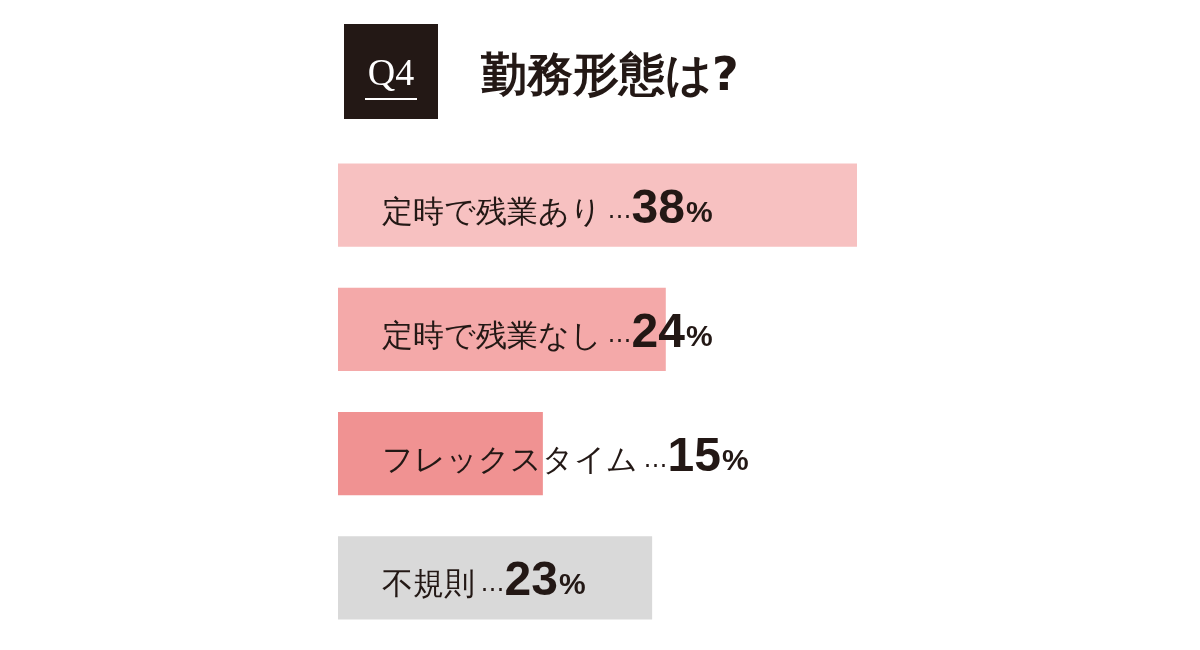  I want to click on y-tick-label: 定時で残業あり, so click(492, 210).